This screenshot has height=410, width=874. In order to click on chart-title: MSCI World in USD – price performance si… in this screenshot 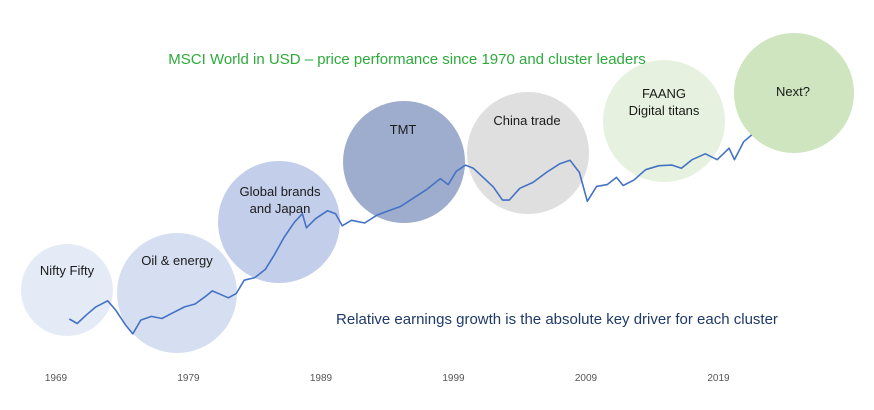, I will do `click(406, 59)`.